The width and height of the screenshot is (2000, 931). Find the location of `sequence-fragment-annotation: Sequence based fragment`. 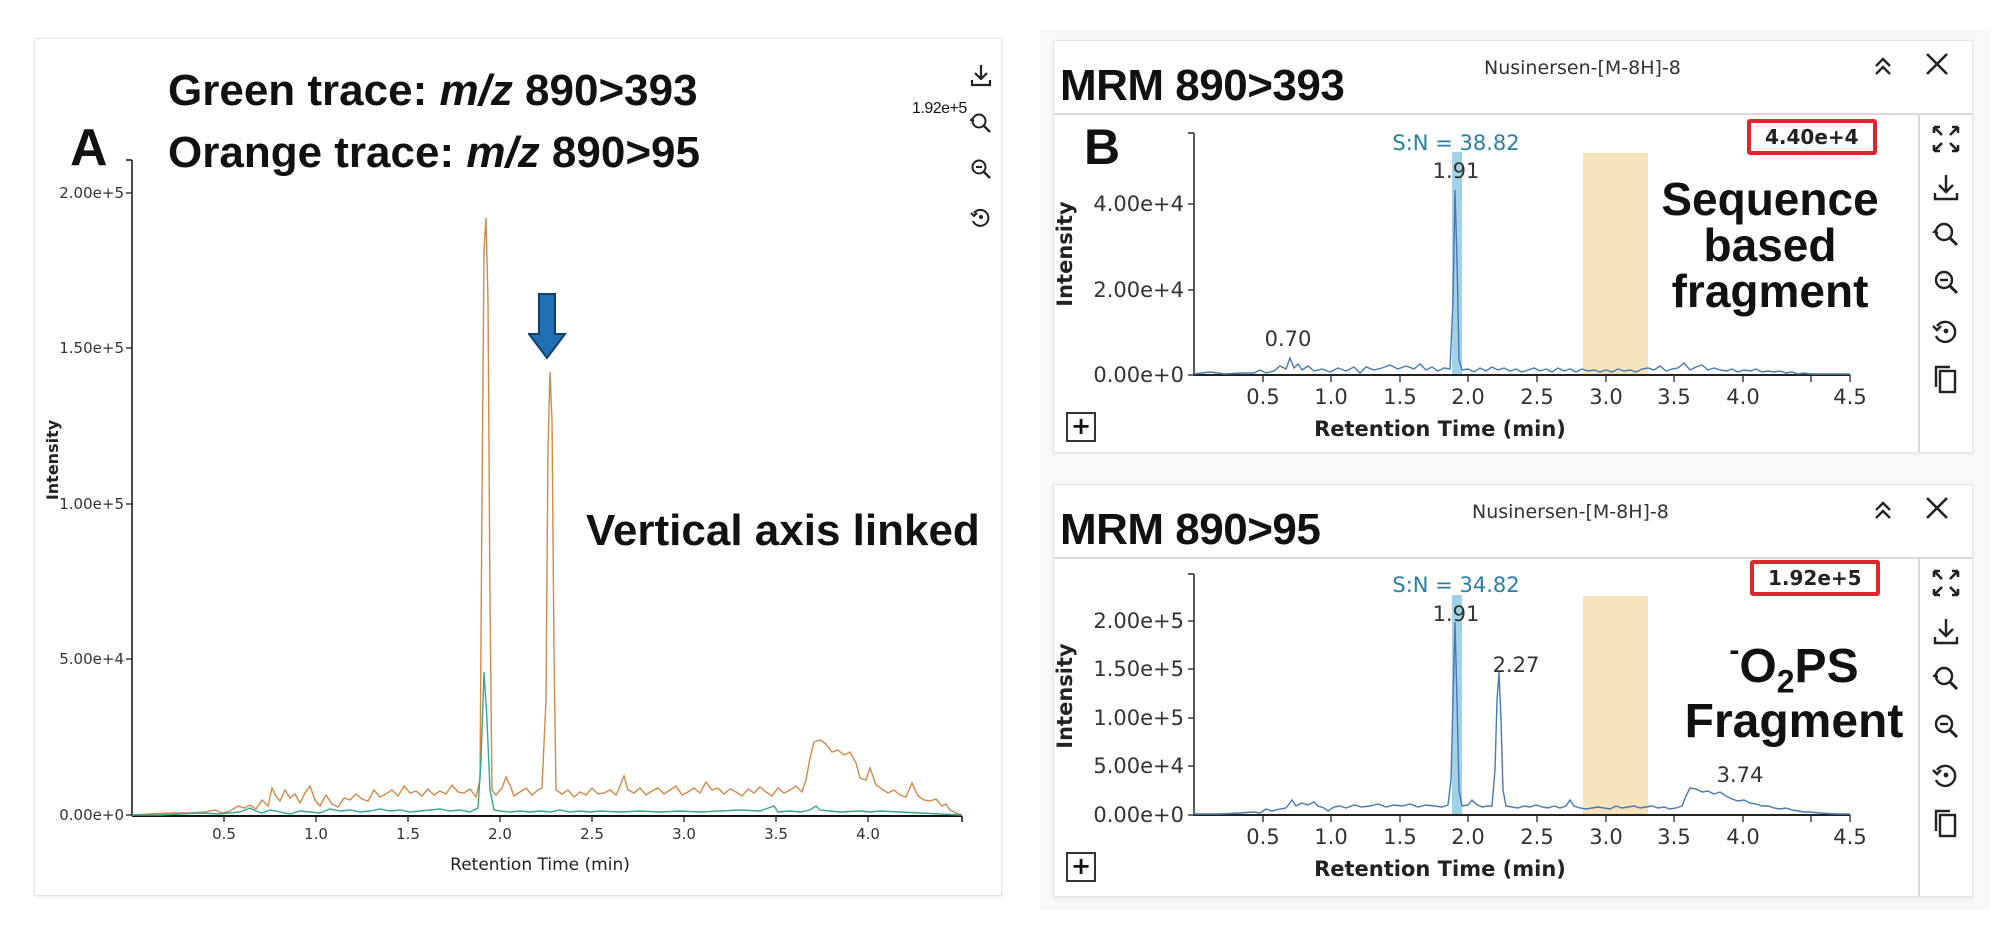

sequence-fragment-annotation: Sequence based fragment is located at coordinates (1770, 245).